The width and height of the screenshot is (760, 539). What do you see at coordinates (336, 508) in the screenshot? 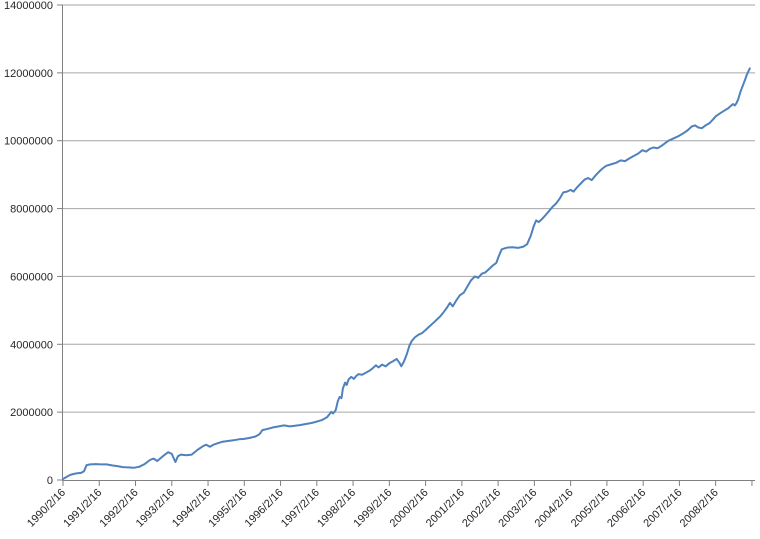
I see `x-axis-label: 1998/2/16` at bounding box center [336, 508].